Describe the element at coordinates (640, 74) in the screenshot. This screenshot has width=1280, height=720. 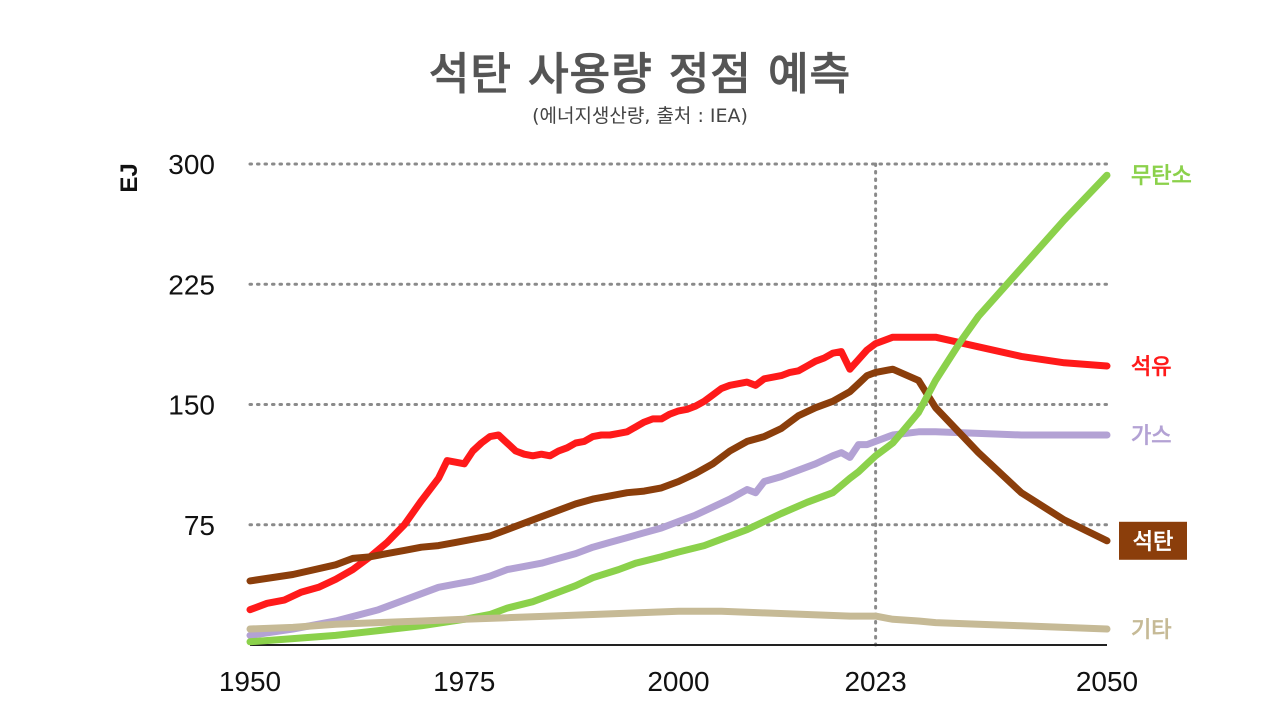
I see `chart-title: 석탄 사용량 정점 예측` at that location.